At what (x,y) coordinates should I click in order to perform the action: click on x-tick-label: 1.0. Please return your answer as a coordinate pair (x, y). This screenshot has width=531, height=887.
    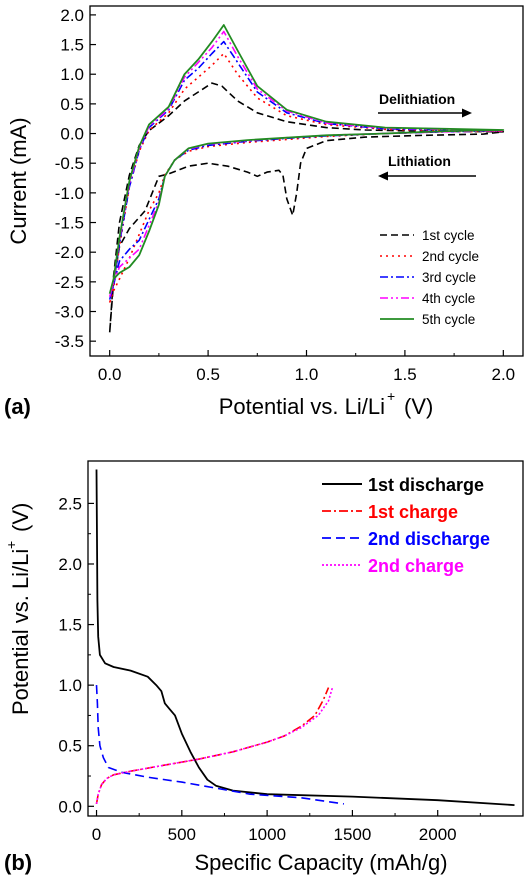
    Looking at the image, I should click on (307, 374).